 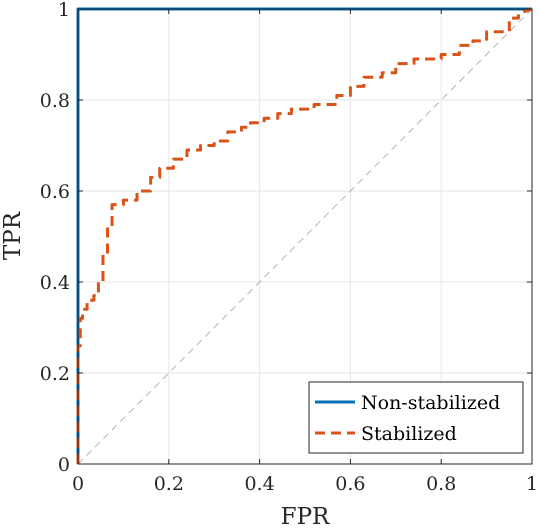 What do you see at coordinates (259, 484) in the screenshot?
I see `x-tick-label: 0.4` at bounding box center [259, 484].